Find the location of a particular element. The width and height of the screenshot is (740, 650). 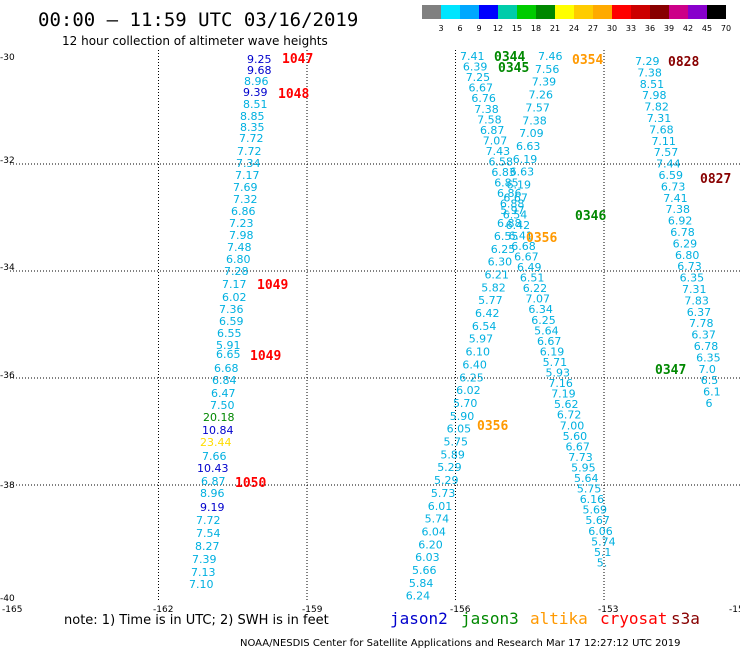

wave-height-value: 6 is located at coordinates (709, 403).